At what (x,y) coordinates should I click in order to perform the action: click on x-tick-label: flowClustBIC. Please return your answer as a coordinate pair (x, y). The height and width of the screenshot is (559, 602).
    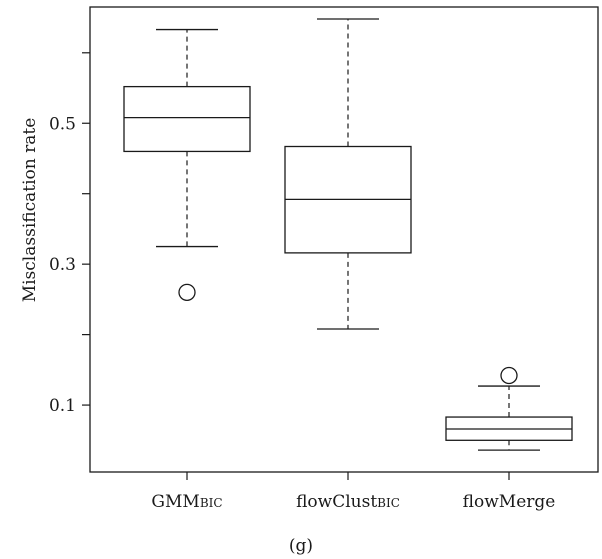
    Looking at the image, I should click on (348, 502).